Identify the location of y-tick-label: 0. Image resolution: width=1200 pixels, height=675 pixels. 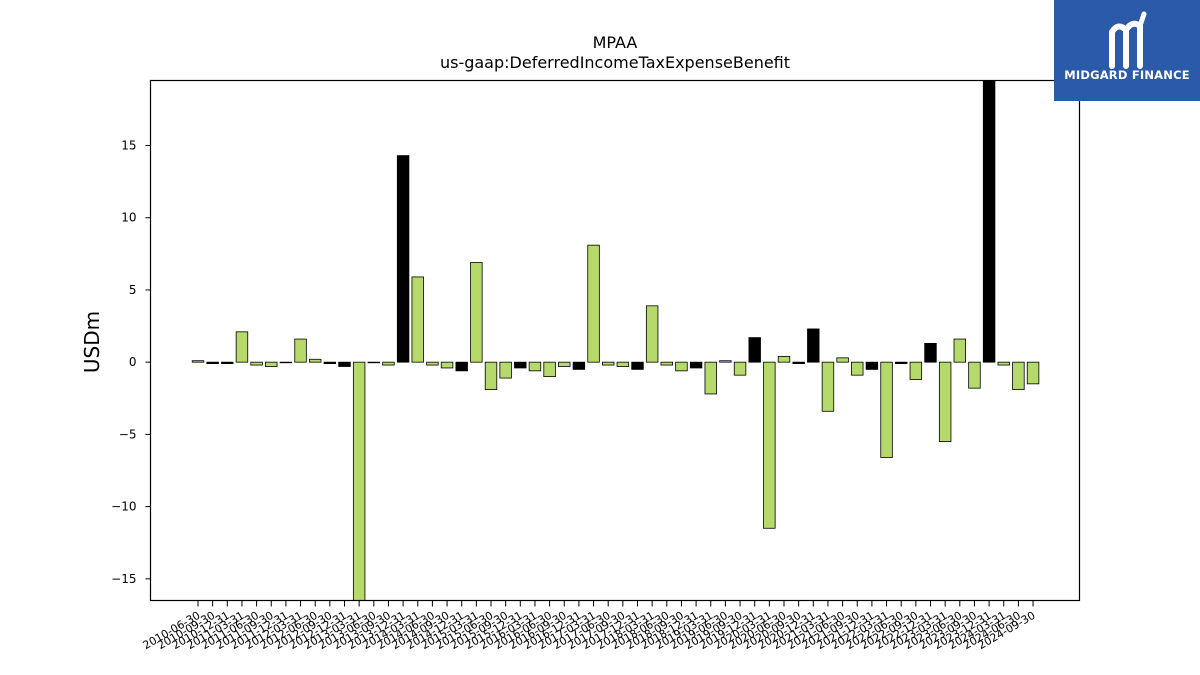
(133, 362).